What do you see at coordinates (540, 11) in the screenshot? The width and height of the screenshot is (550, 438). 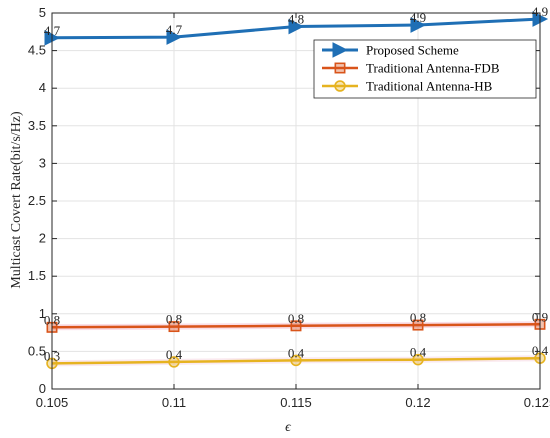 I see `data-label: 4.9` at bounding box center [540, 11].